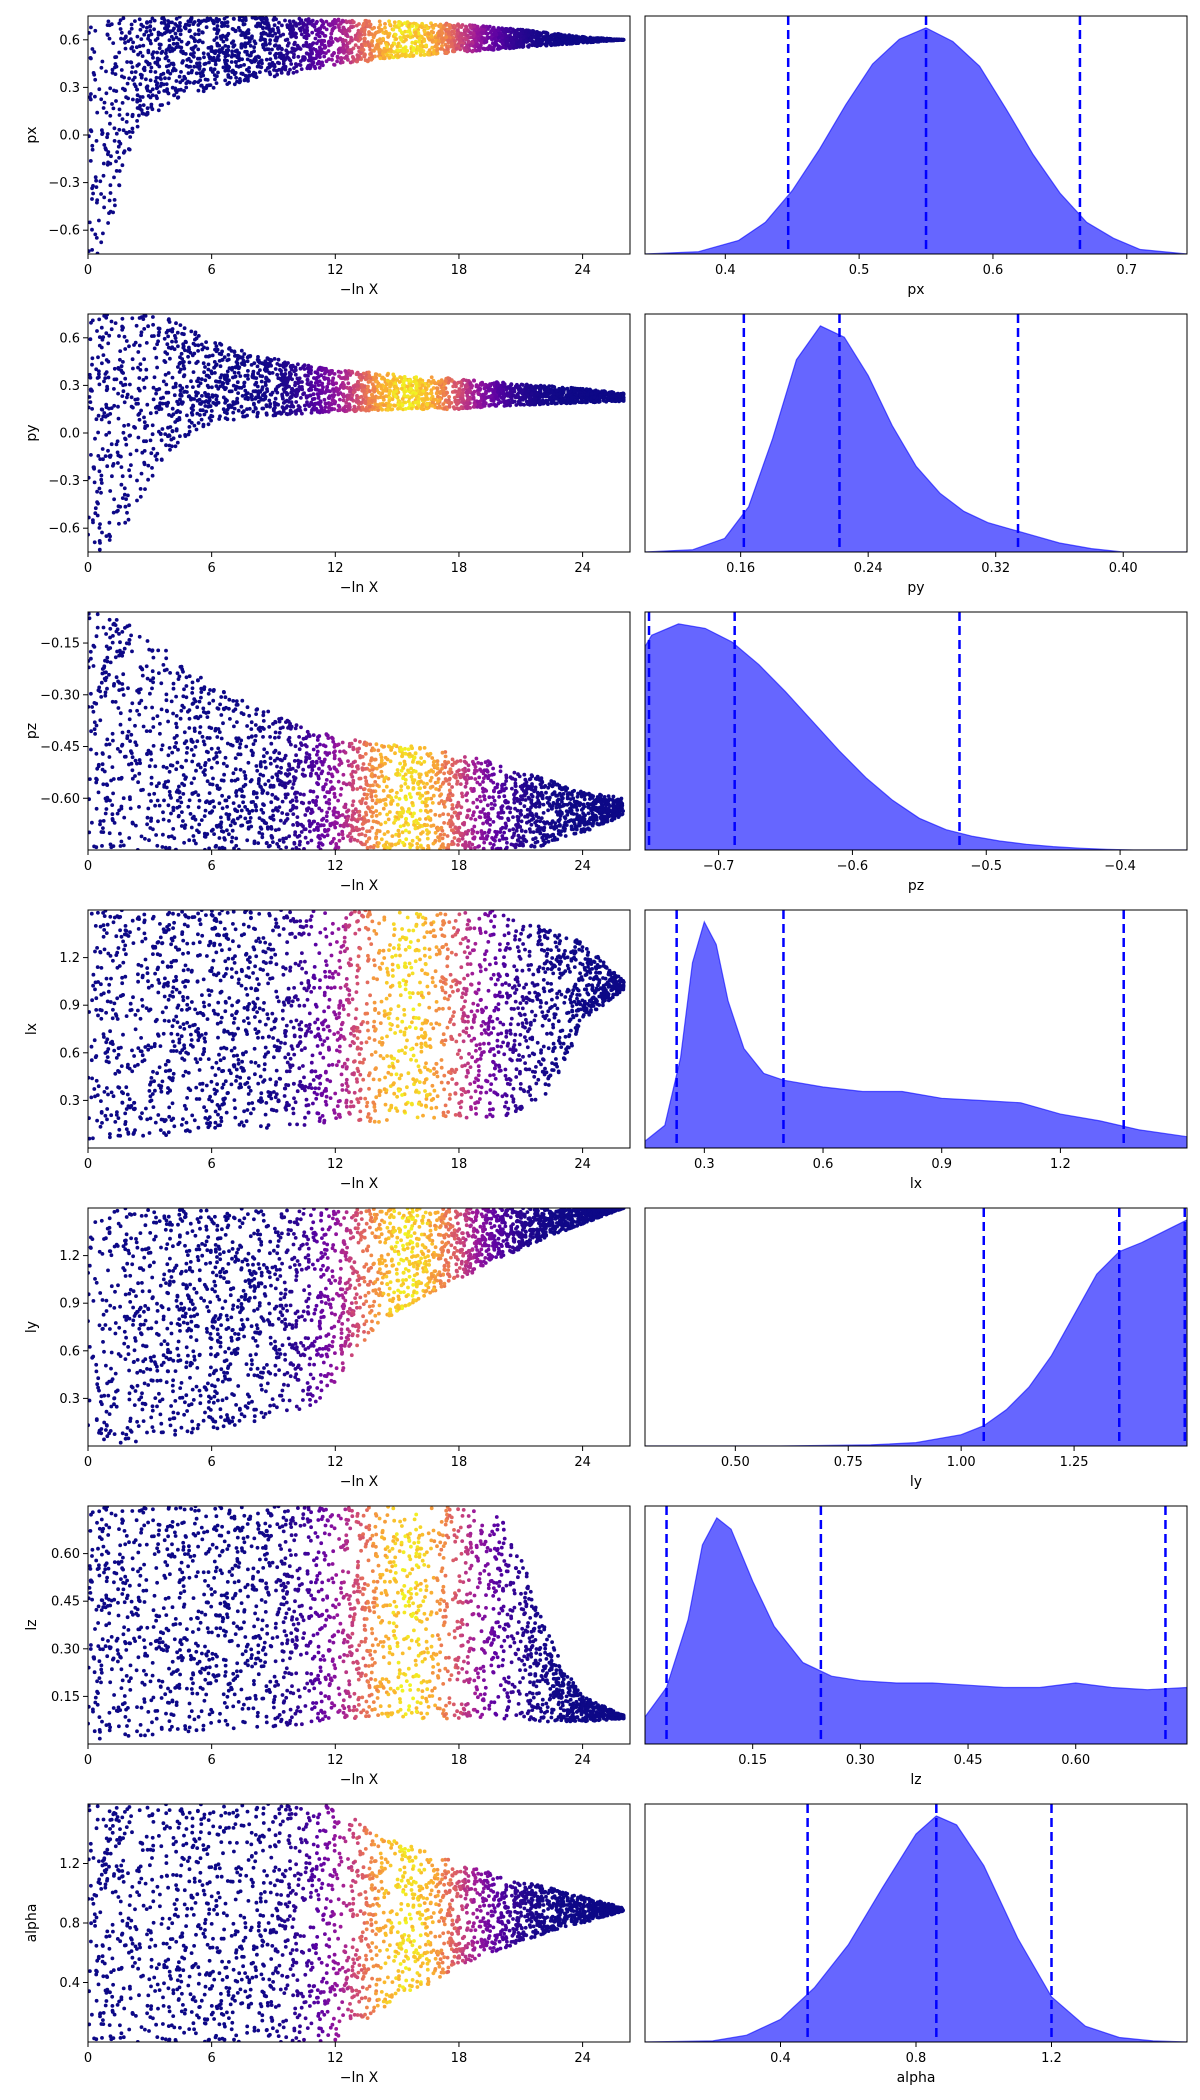 The height and width of the screenshot is (2100, 1200). What do you see at coordinates (916, 140) in the screenshot?
I see `posterior-density-px` at bounding box center [916, 140].